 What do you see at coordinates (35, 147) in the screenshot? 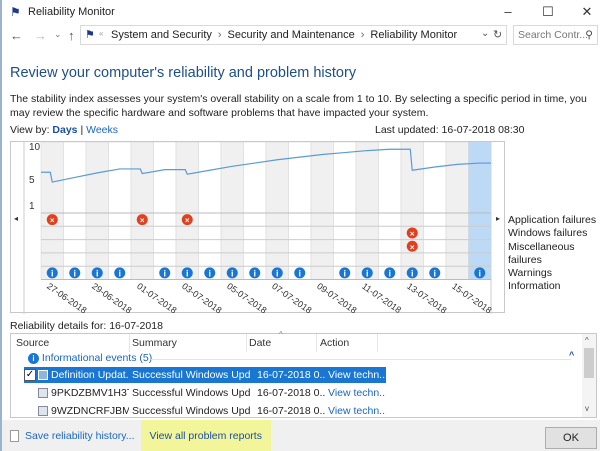
I see `y-tick-label: 10` at bounding box center [35, 147].